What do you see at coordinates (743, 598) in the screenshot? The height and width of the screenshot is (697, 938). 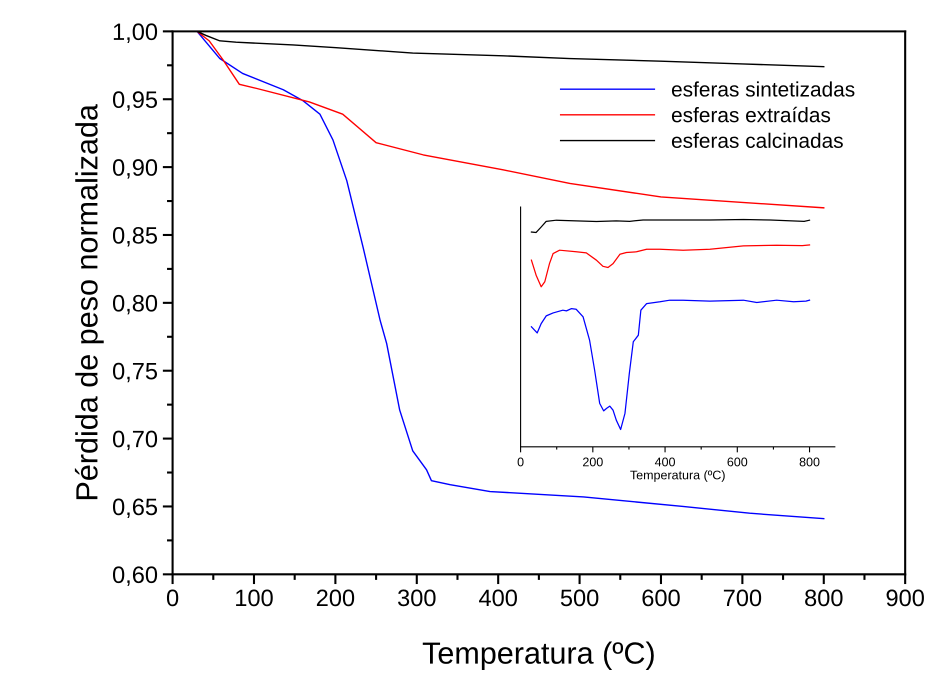 I see `x-tick-label: 700` at bounding box center [743, 598].